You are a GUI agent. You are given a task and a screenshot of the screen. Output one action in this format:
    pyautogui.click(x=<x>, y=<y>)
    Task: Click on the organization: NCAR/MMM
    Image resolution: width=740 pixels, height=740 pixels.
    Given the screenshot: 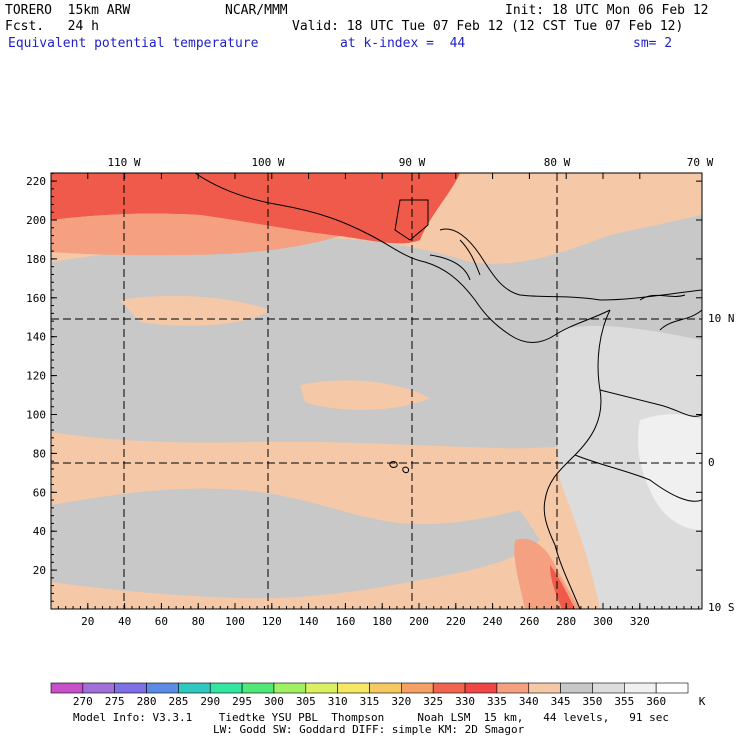 What is the action you would take?
    pyautogui.click(x=256, y=10)
    